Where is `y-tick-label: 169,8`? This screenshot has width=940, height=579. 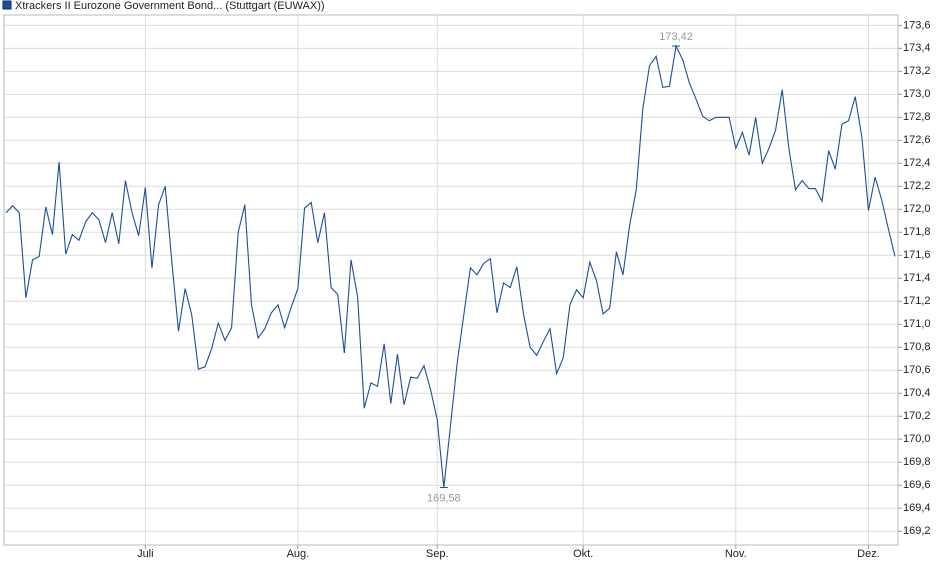 y-tick-label: 169,8 is located at coordinates (917, 462).